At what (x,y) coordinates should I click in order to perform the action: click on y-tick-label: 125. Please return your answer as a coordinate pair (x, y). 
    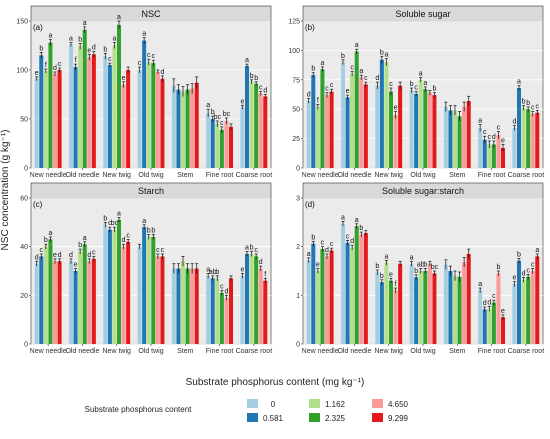
    Looking at the image, I should click on (294, 22).